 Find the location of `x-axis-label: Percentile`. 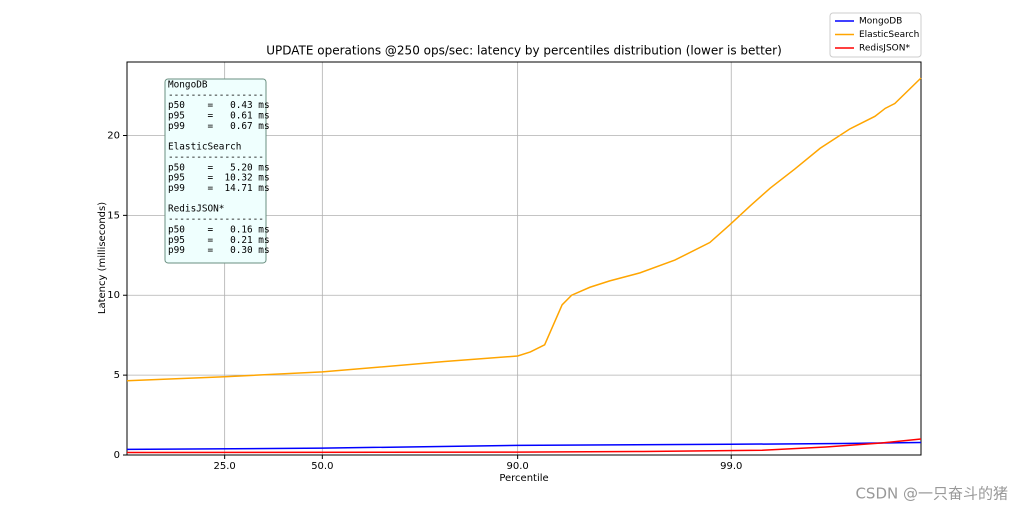

x-axis-label: Percentile is located at coordinates (523, 478).